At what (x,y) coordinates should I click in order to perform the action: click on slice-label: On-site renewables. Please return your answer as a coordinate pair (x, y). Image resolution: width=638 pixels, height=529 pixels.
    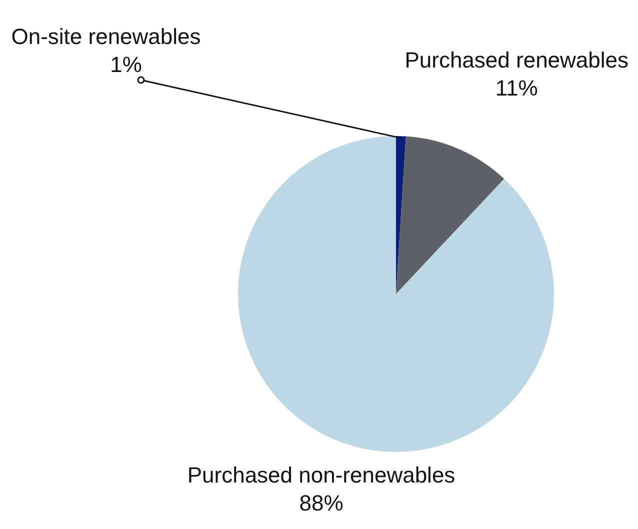
    Looking at the image, I should click on (106, 36).